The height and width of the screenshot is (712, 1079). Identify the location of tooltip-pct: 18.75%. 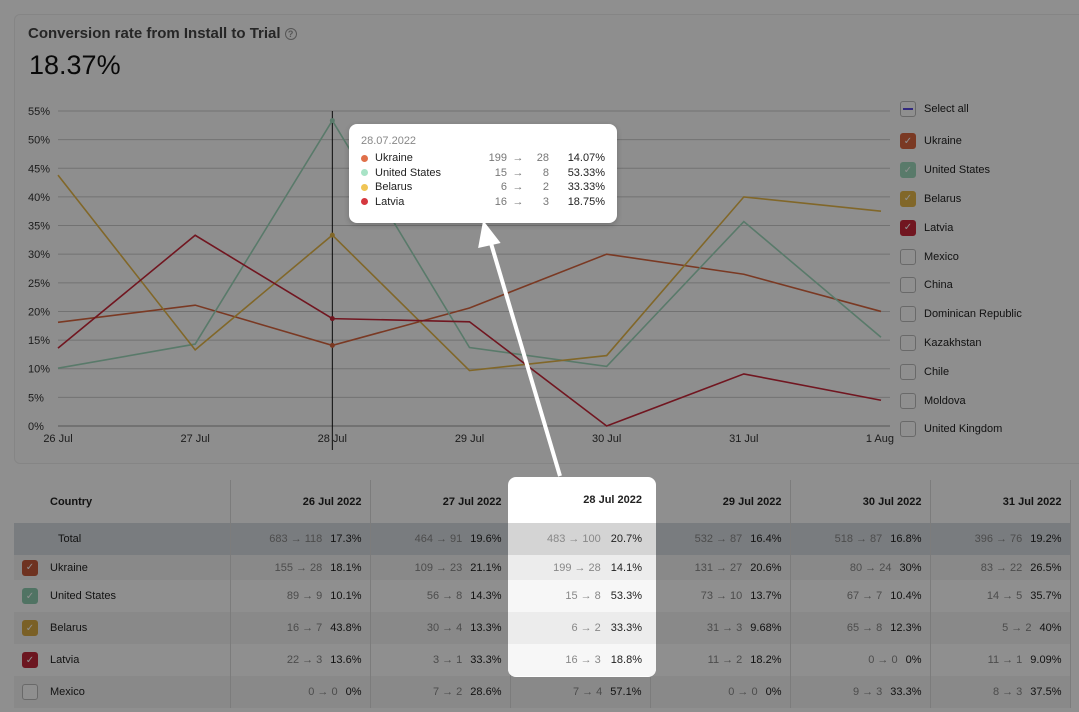
(586, 201).